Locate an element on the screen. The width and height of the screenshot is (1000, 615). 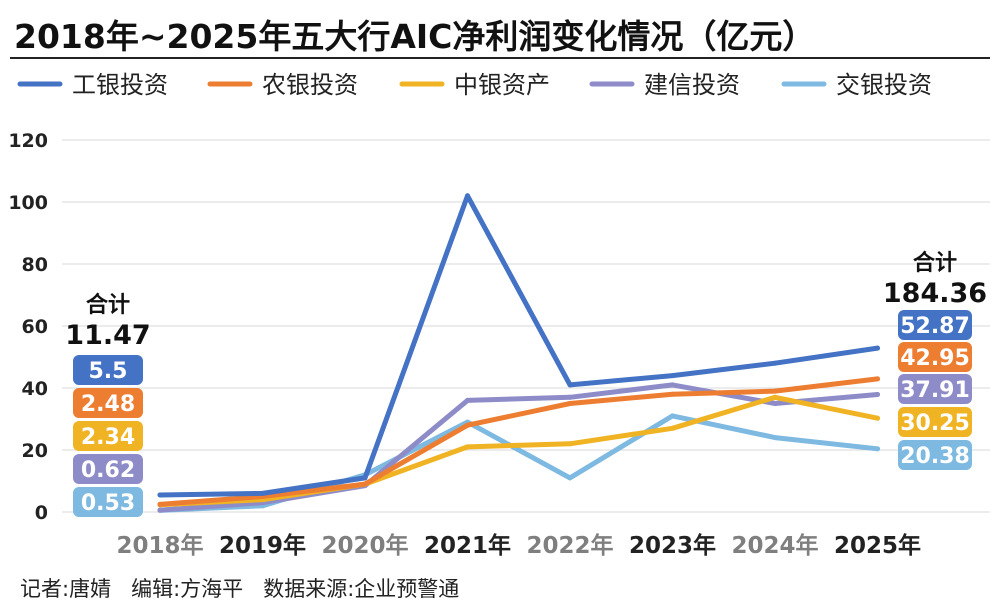
value-badge: 30.25 is located at coordinates (935, 422).